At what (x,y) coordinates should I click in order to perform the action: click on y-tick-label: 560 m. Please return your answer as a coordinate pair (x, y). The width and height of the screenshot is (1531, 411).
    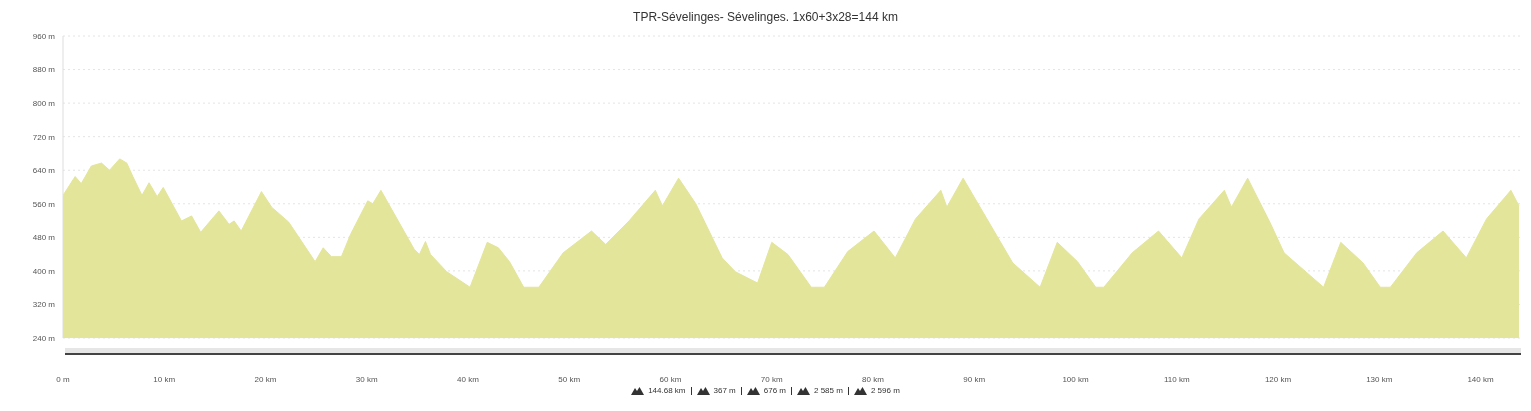
    Looking at the image, I should click on (44, 204).